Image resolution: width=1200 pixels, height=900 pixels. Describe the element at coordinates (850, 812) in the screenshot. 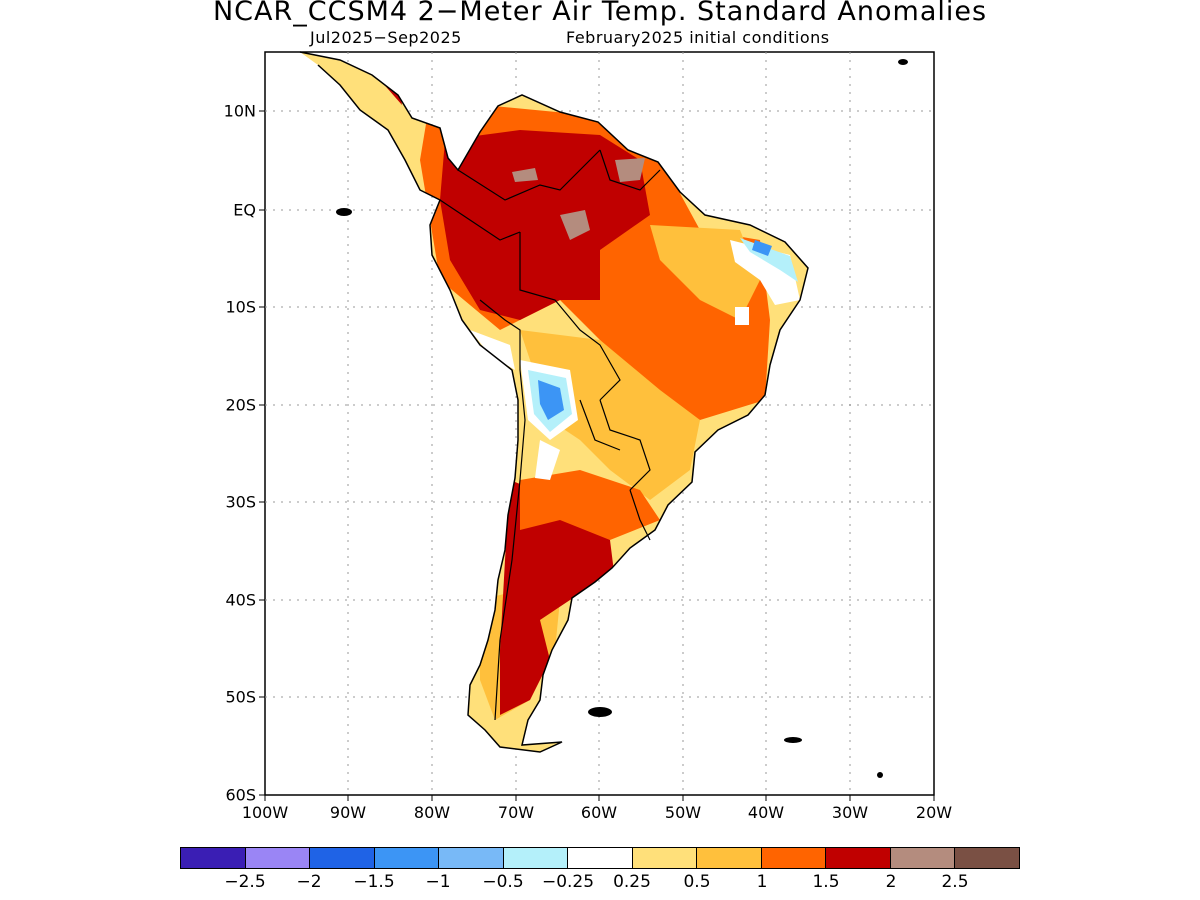

I see `lon-label-30w: 30W` at that location.